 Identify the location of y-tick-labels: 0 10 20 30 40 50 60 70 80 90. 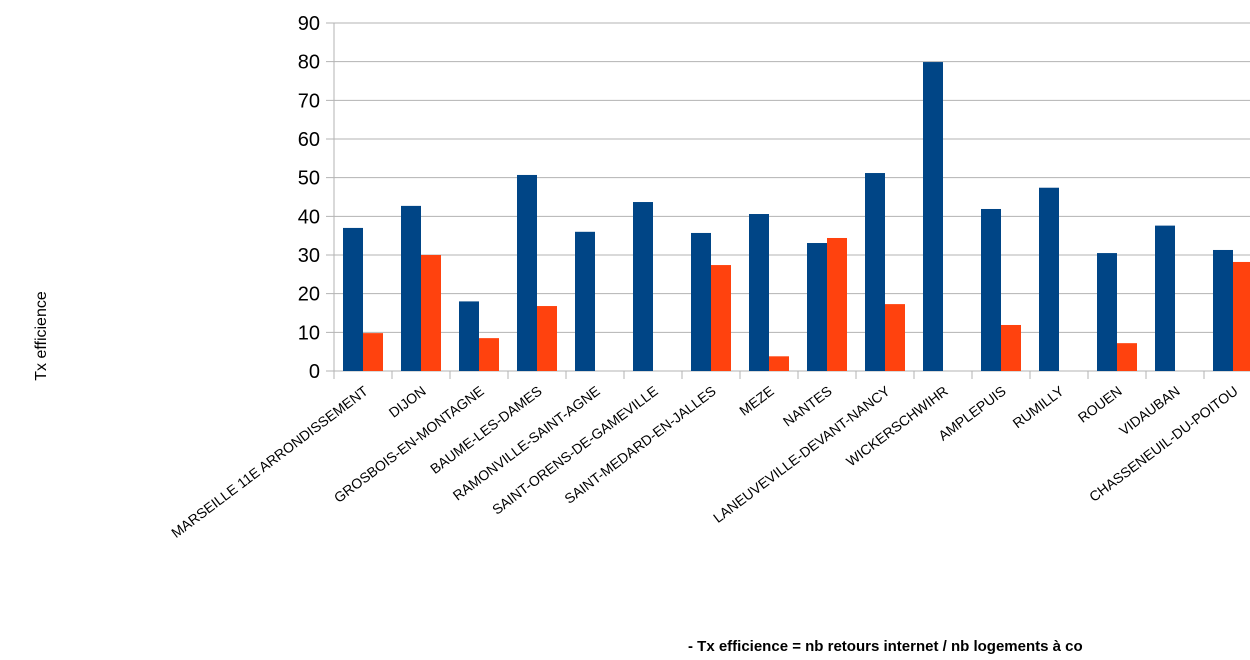
(309, 198).